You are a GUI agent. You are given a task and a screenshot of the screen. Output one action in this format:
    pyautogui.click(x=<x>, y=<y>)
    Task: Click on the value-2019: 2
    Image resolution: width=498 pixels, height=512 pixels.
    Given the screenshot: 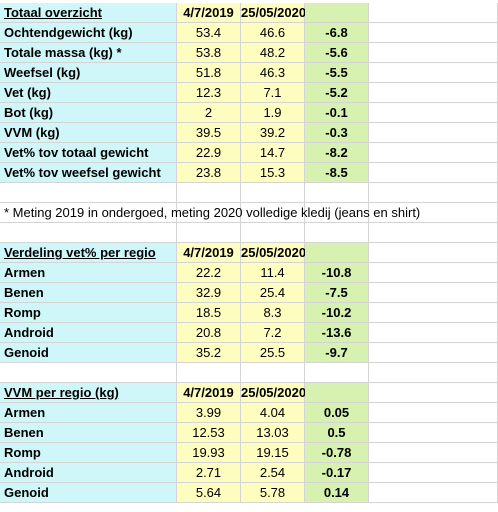 What is the action you would take?
    pyautogui.click(x=209, y=113)
    